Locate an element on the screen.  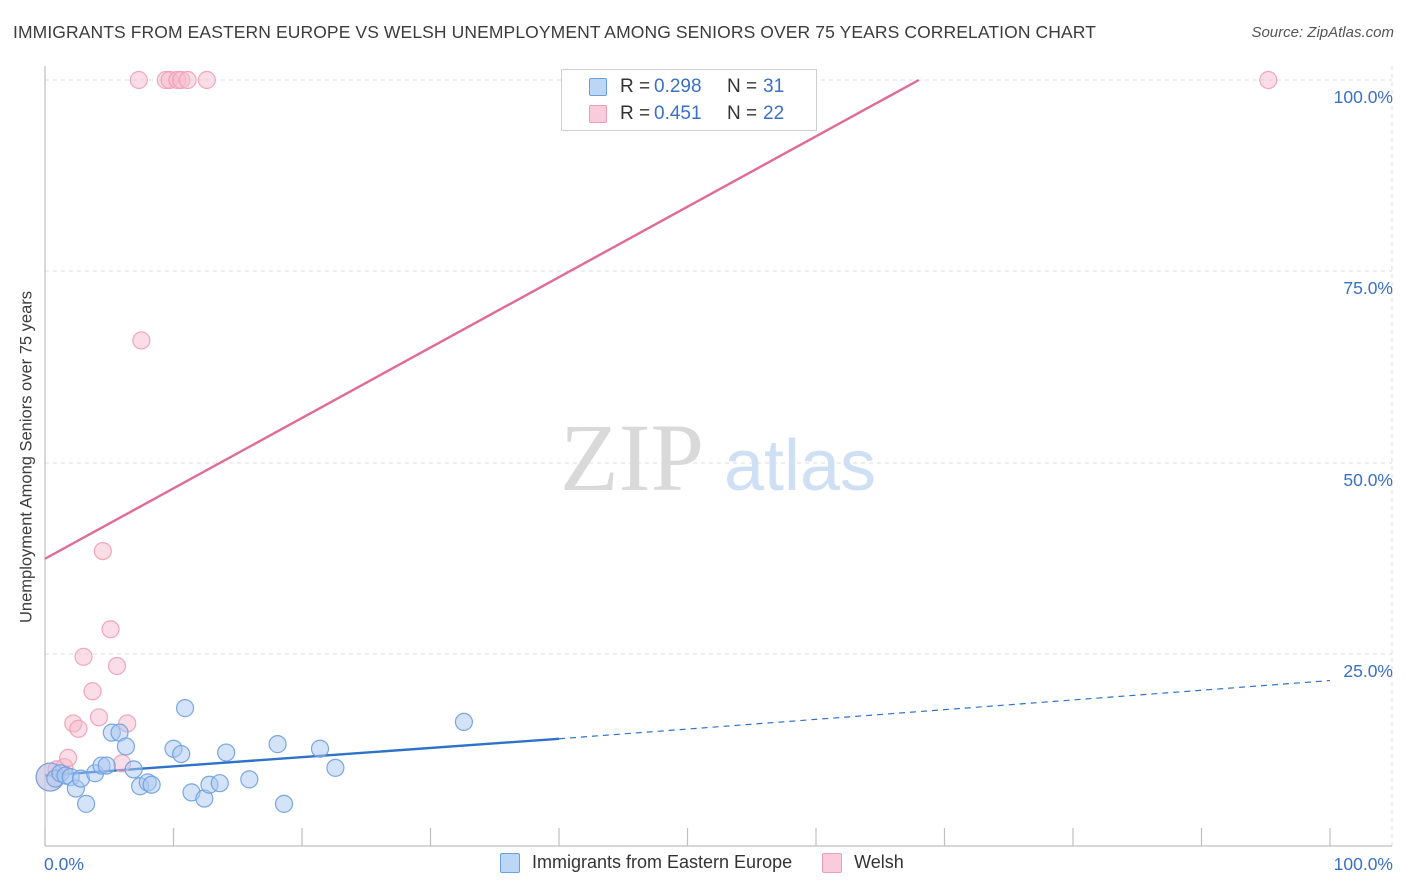
bottom-legend: Immigrants from Eastern Europe Welsh is located at coordinates (717, 862).